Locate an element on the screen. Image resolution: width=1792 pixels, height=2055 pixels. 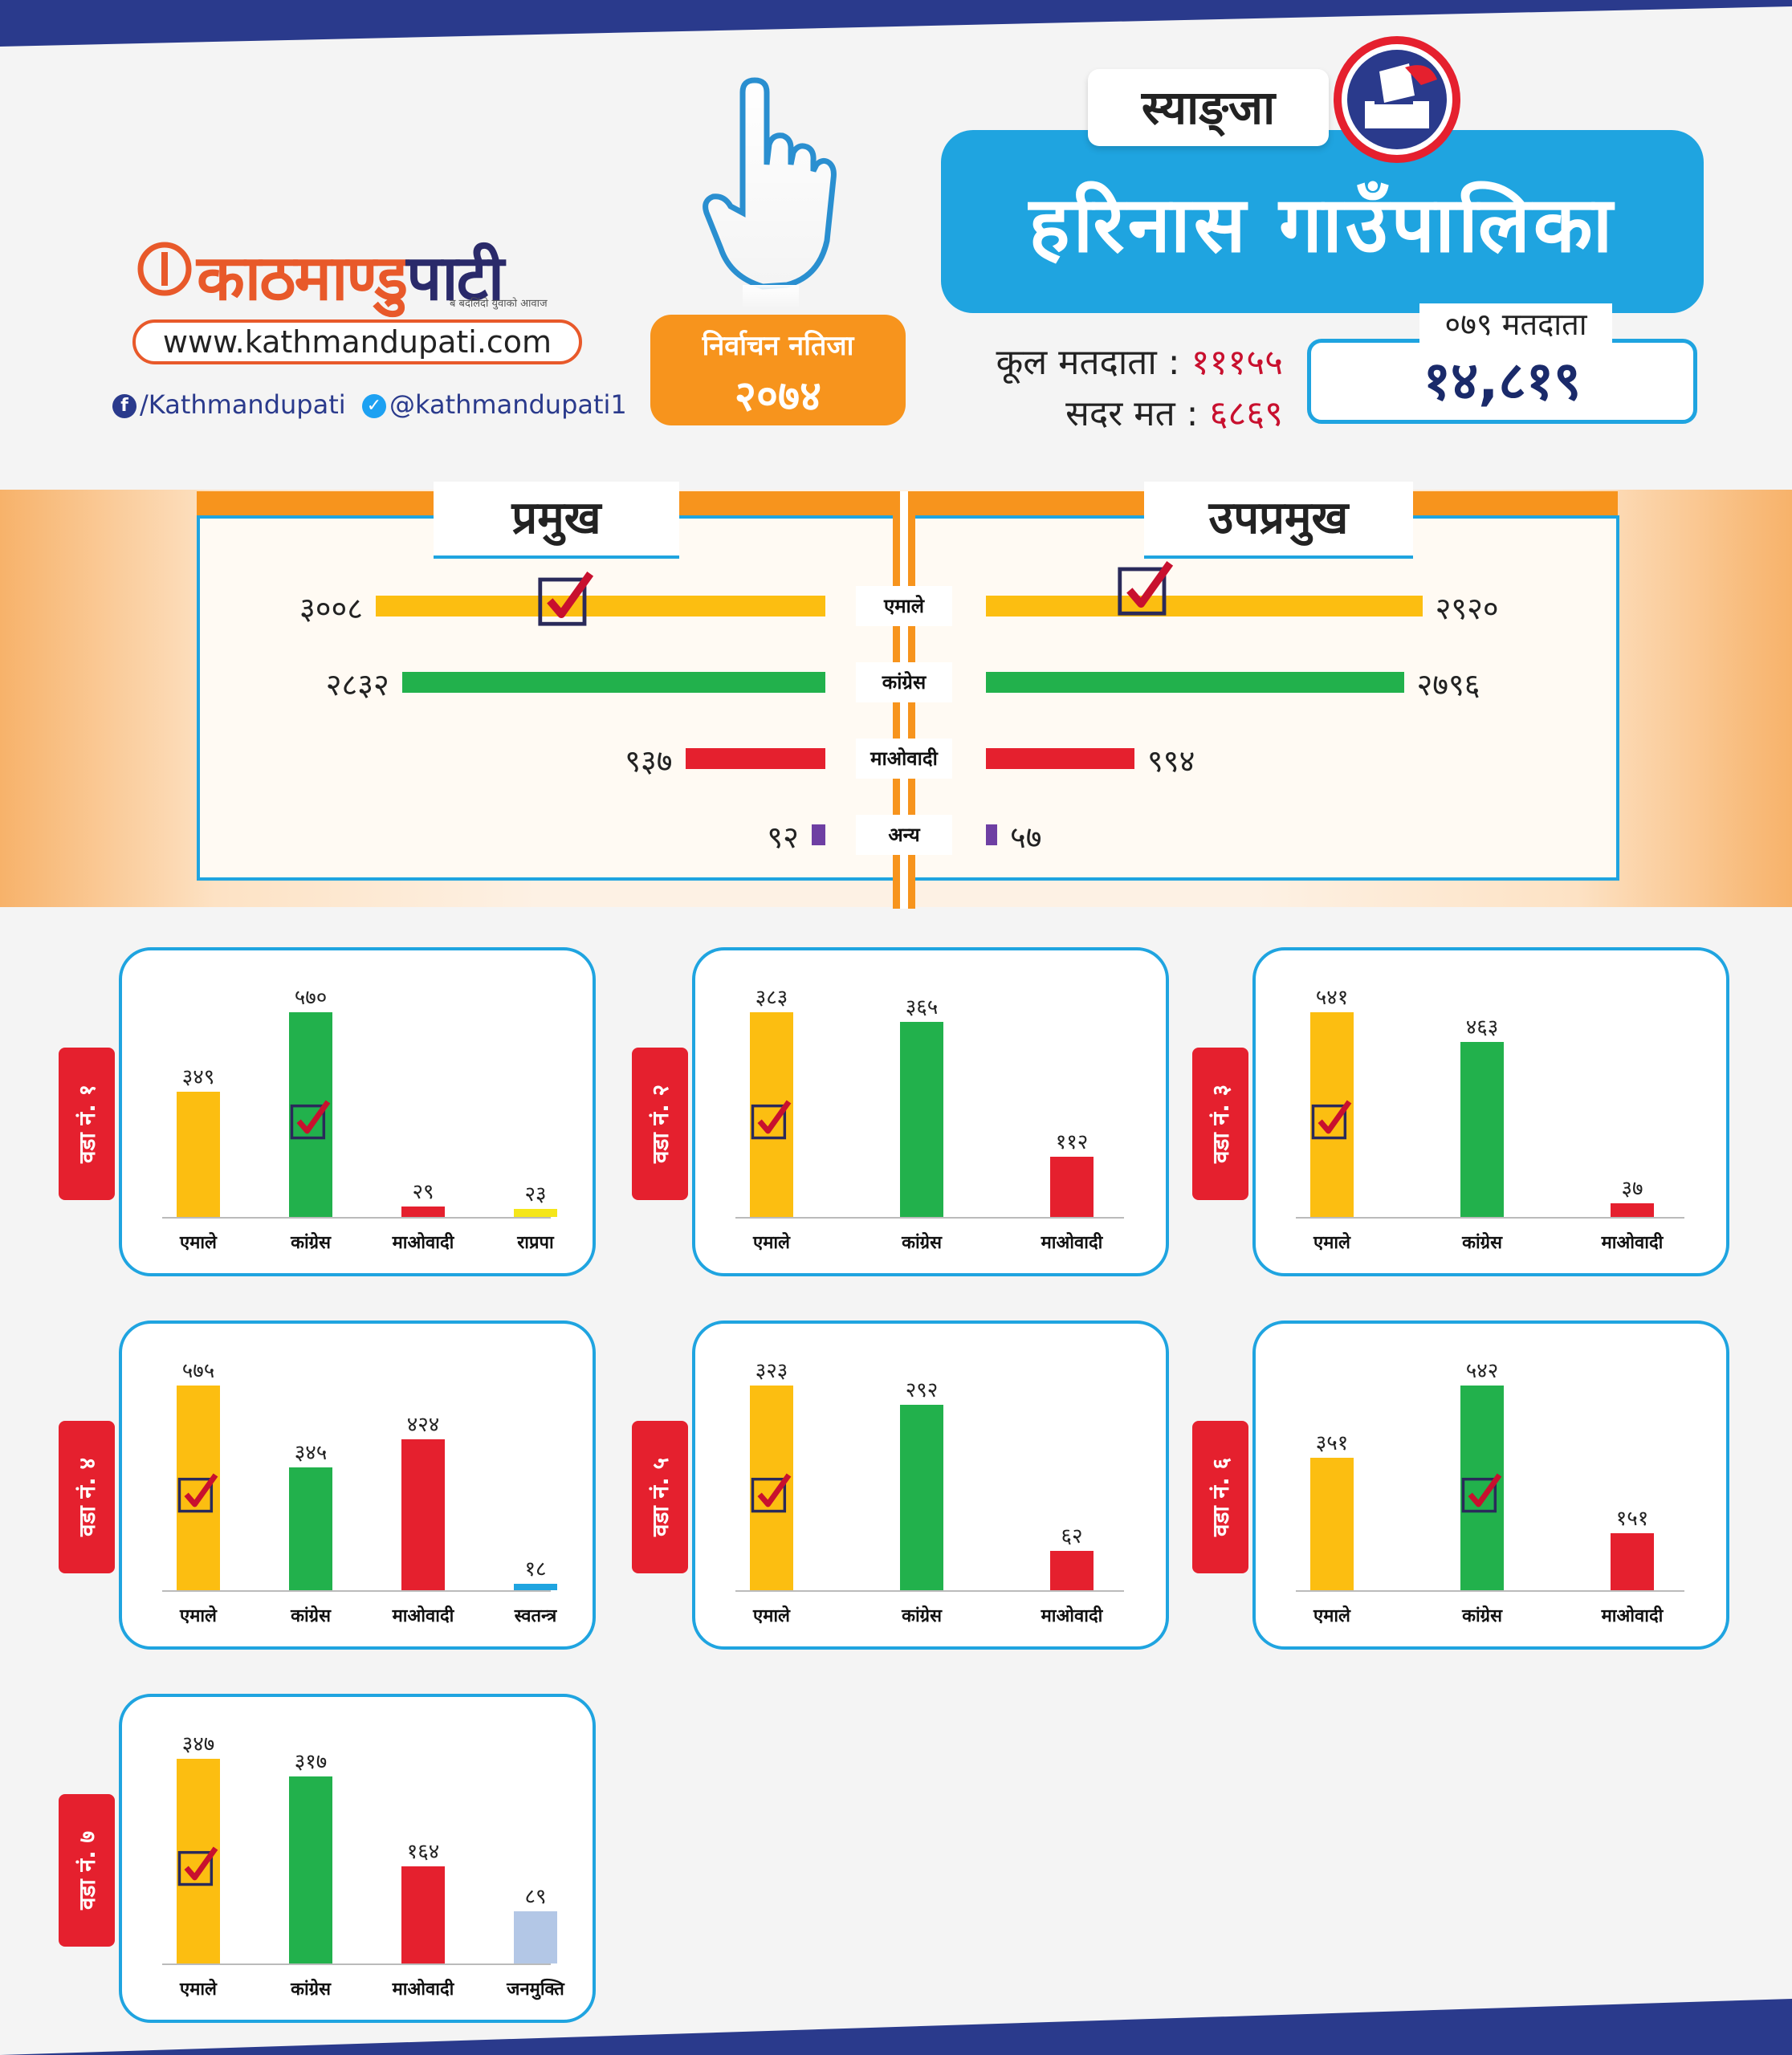
ward-number: वडा नं. ७ is located at coordinates (87, 1871).